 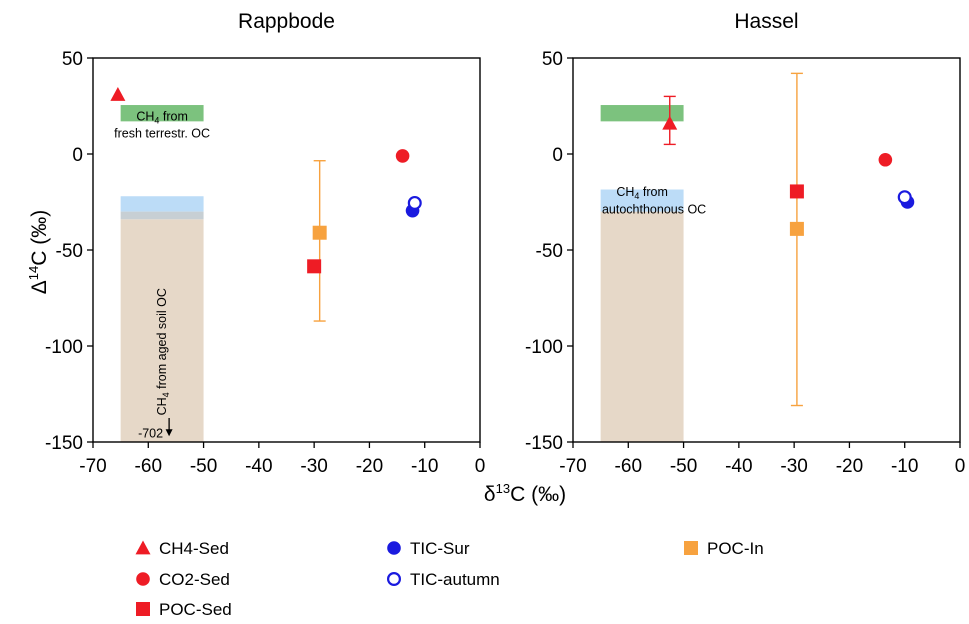 What do you see at coordinates (169, 433) in the screenshot?
I see `region-arrow-head` at bounding box center [169, 433].